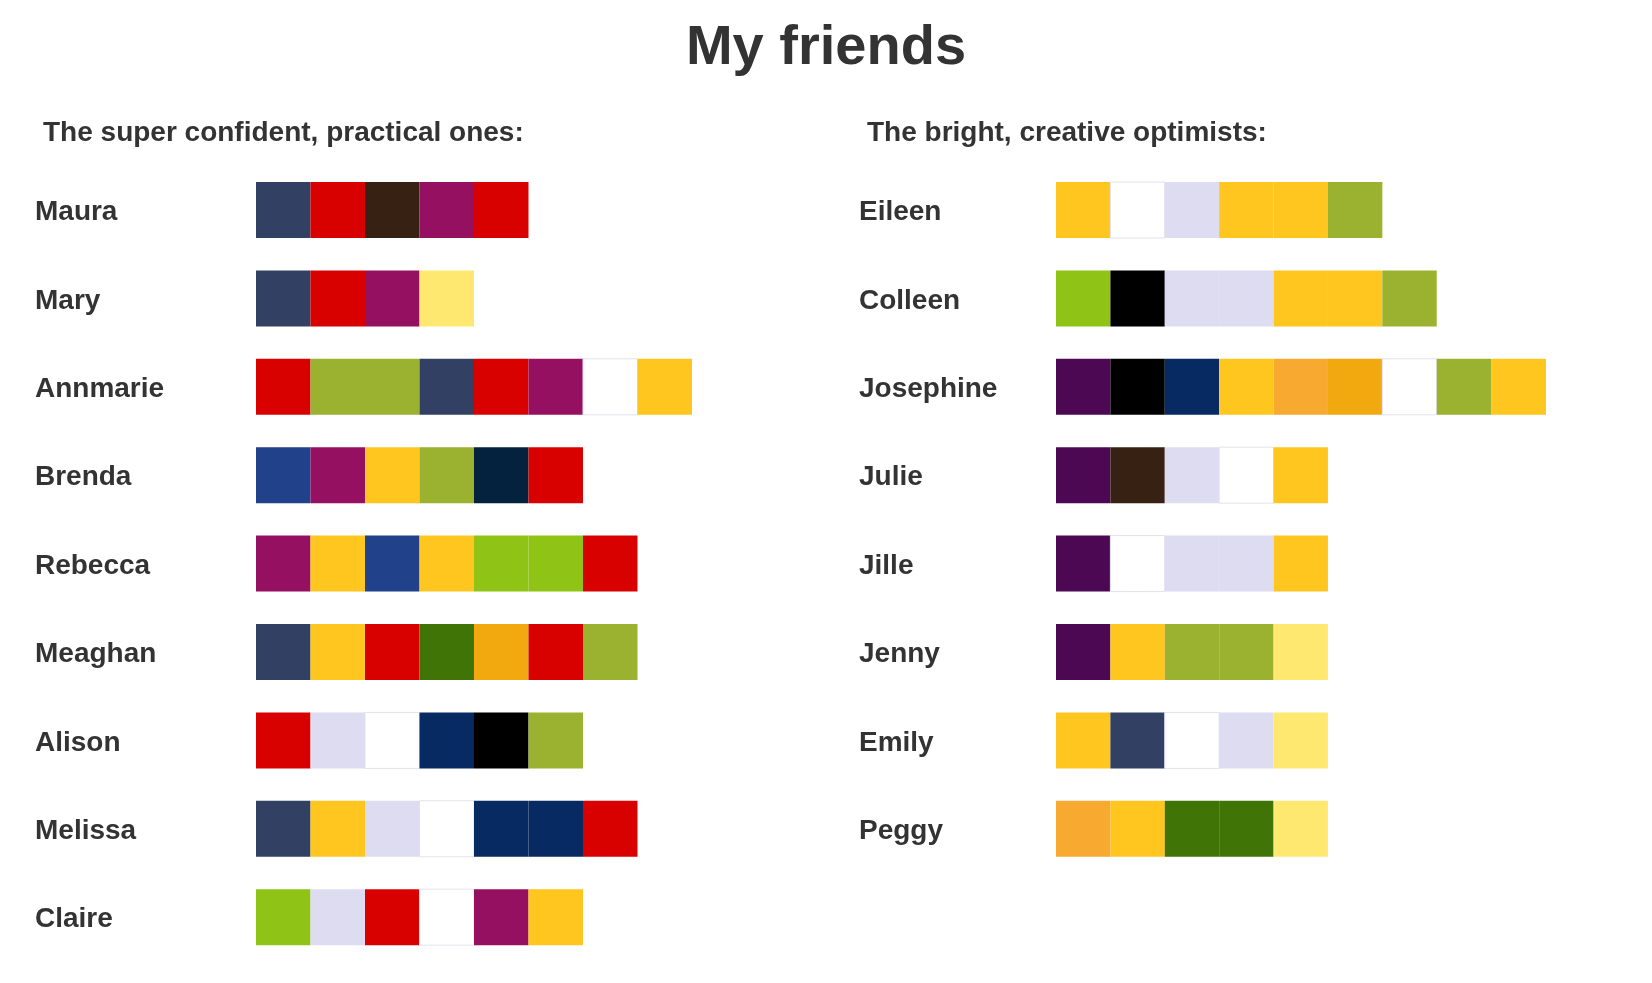  Describe the element at coordinates (886, 564) in the screenshot. I see `y-tick-label: Jille` at that location.